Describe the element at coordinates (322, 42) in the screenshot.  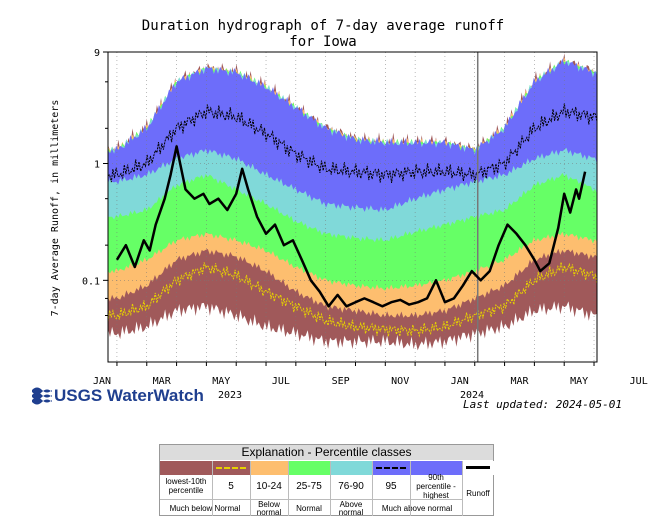
I see `chart-title-line2: for Iowa` at that location.